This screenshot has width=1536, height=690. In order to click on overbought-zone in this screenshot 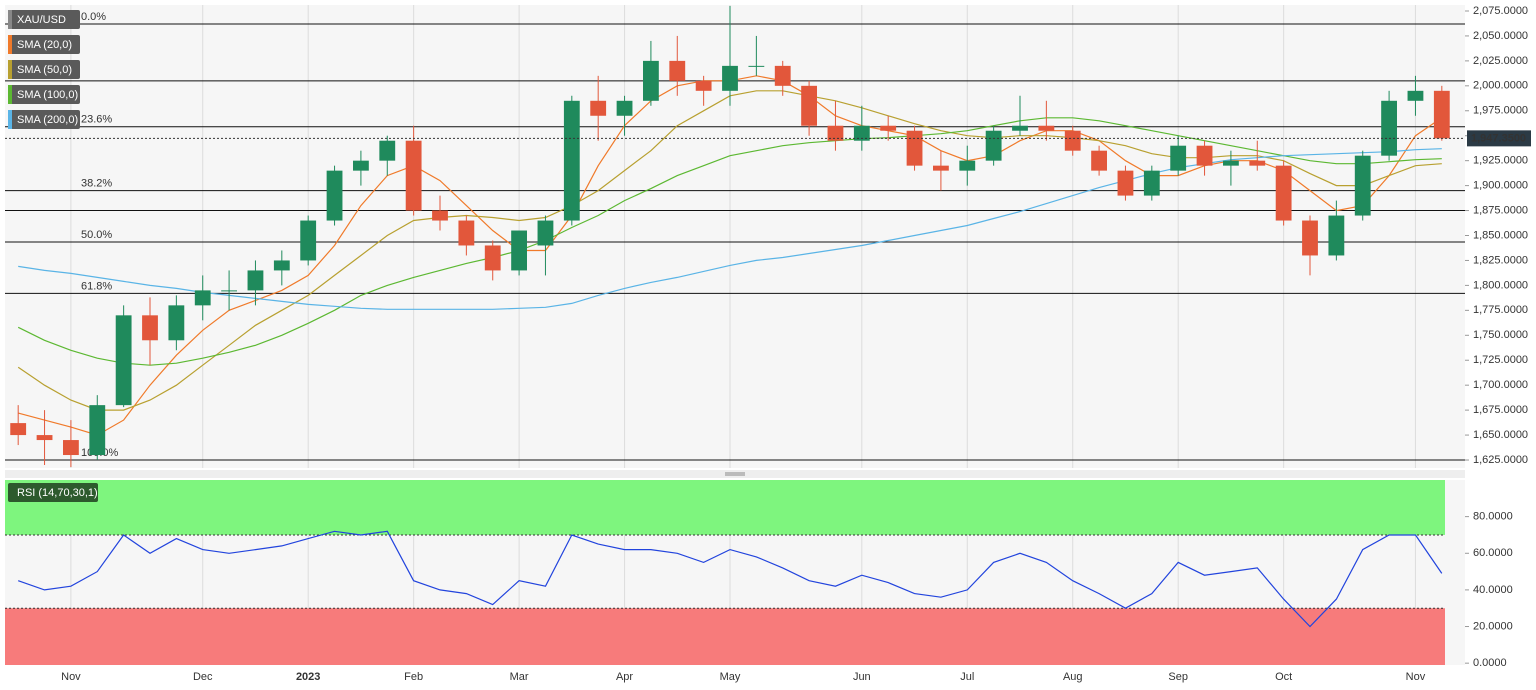, I will do `click(725, 507)`.